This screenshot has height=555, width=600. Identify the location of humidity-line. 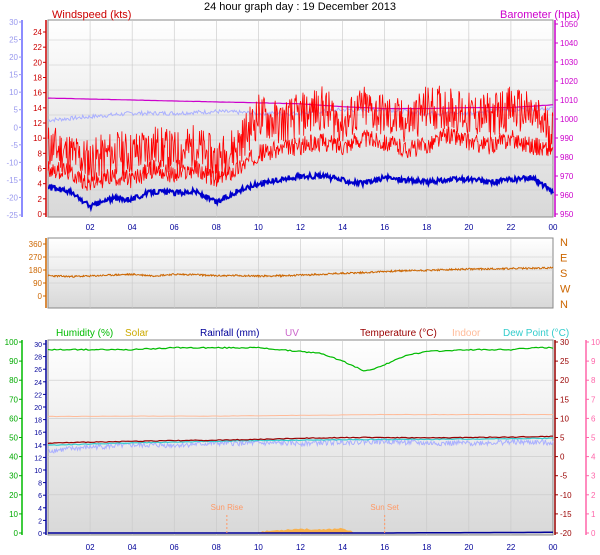
(300, 359).